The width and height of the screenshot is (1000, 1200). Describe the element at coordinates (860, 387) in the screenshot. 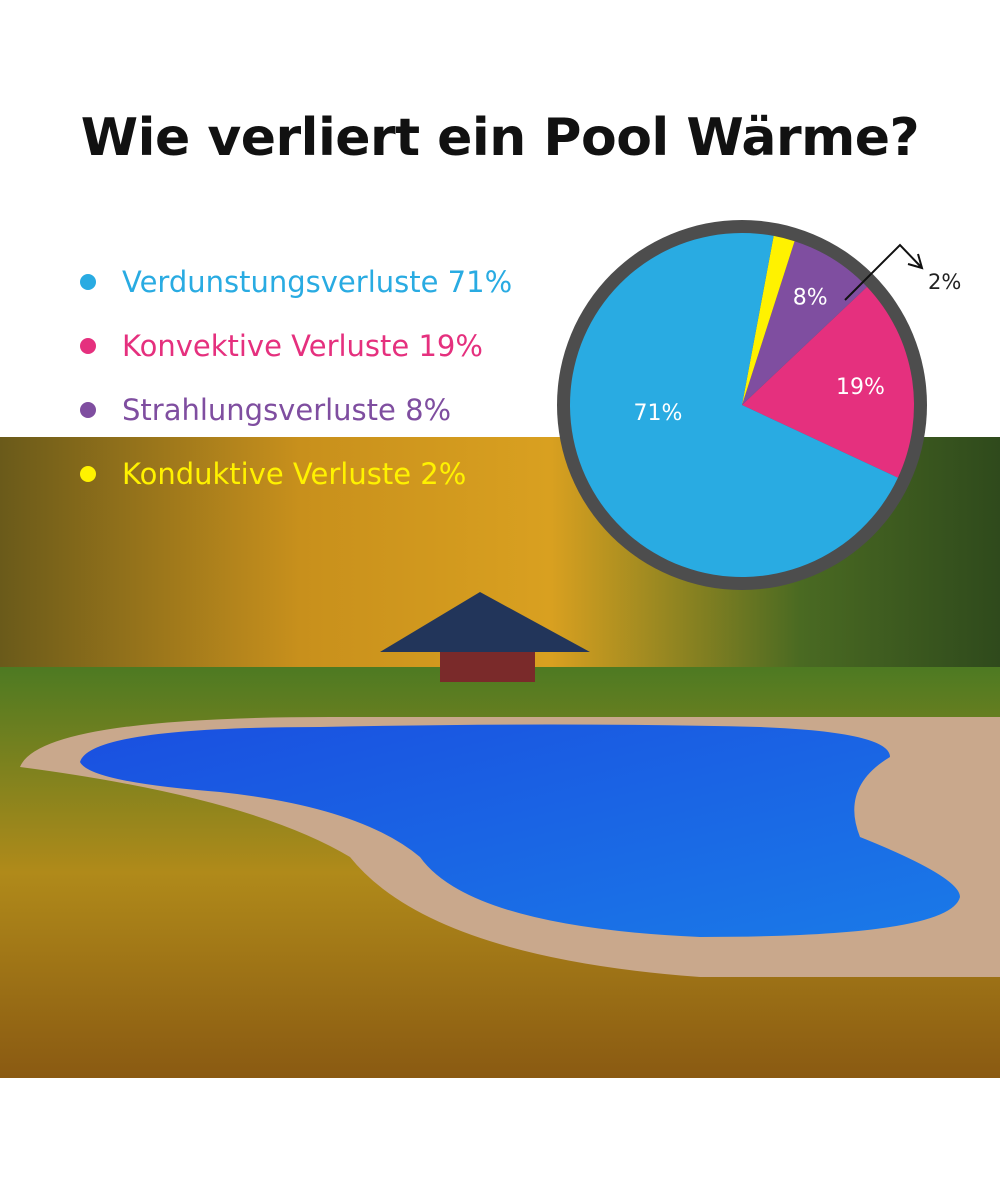

I see `data-label-konvektiv: 19%` at that location.